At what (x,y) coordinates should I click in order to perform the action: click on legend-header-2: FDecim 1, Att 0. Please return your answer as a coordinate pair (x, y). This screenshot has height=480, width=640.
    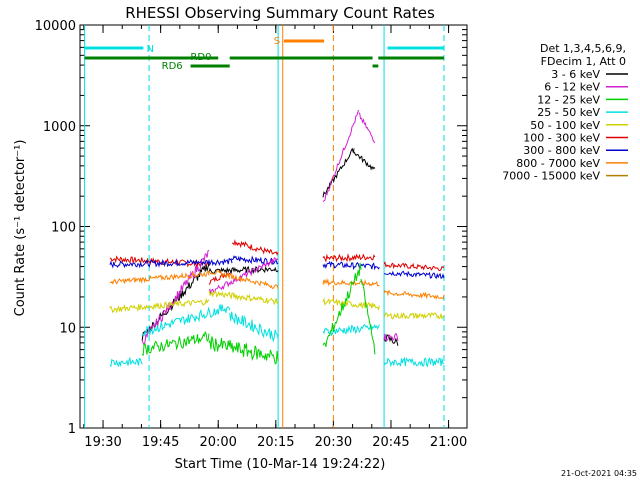
    Looking at the image, I should click on (583, 61).